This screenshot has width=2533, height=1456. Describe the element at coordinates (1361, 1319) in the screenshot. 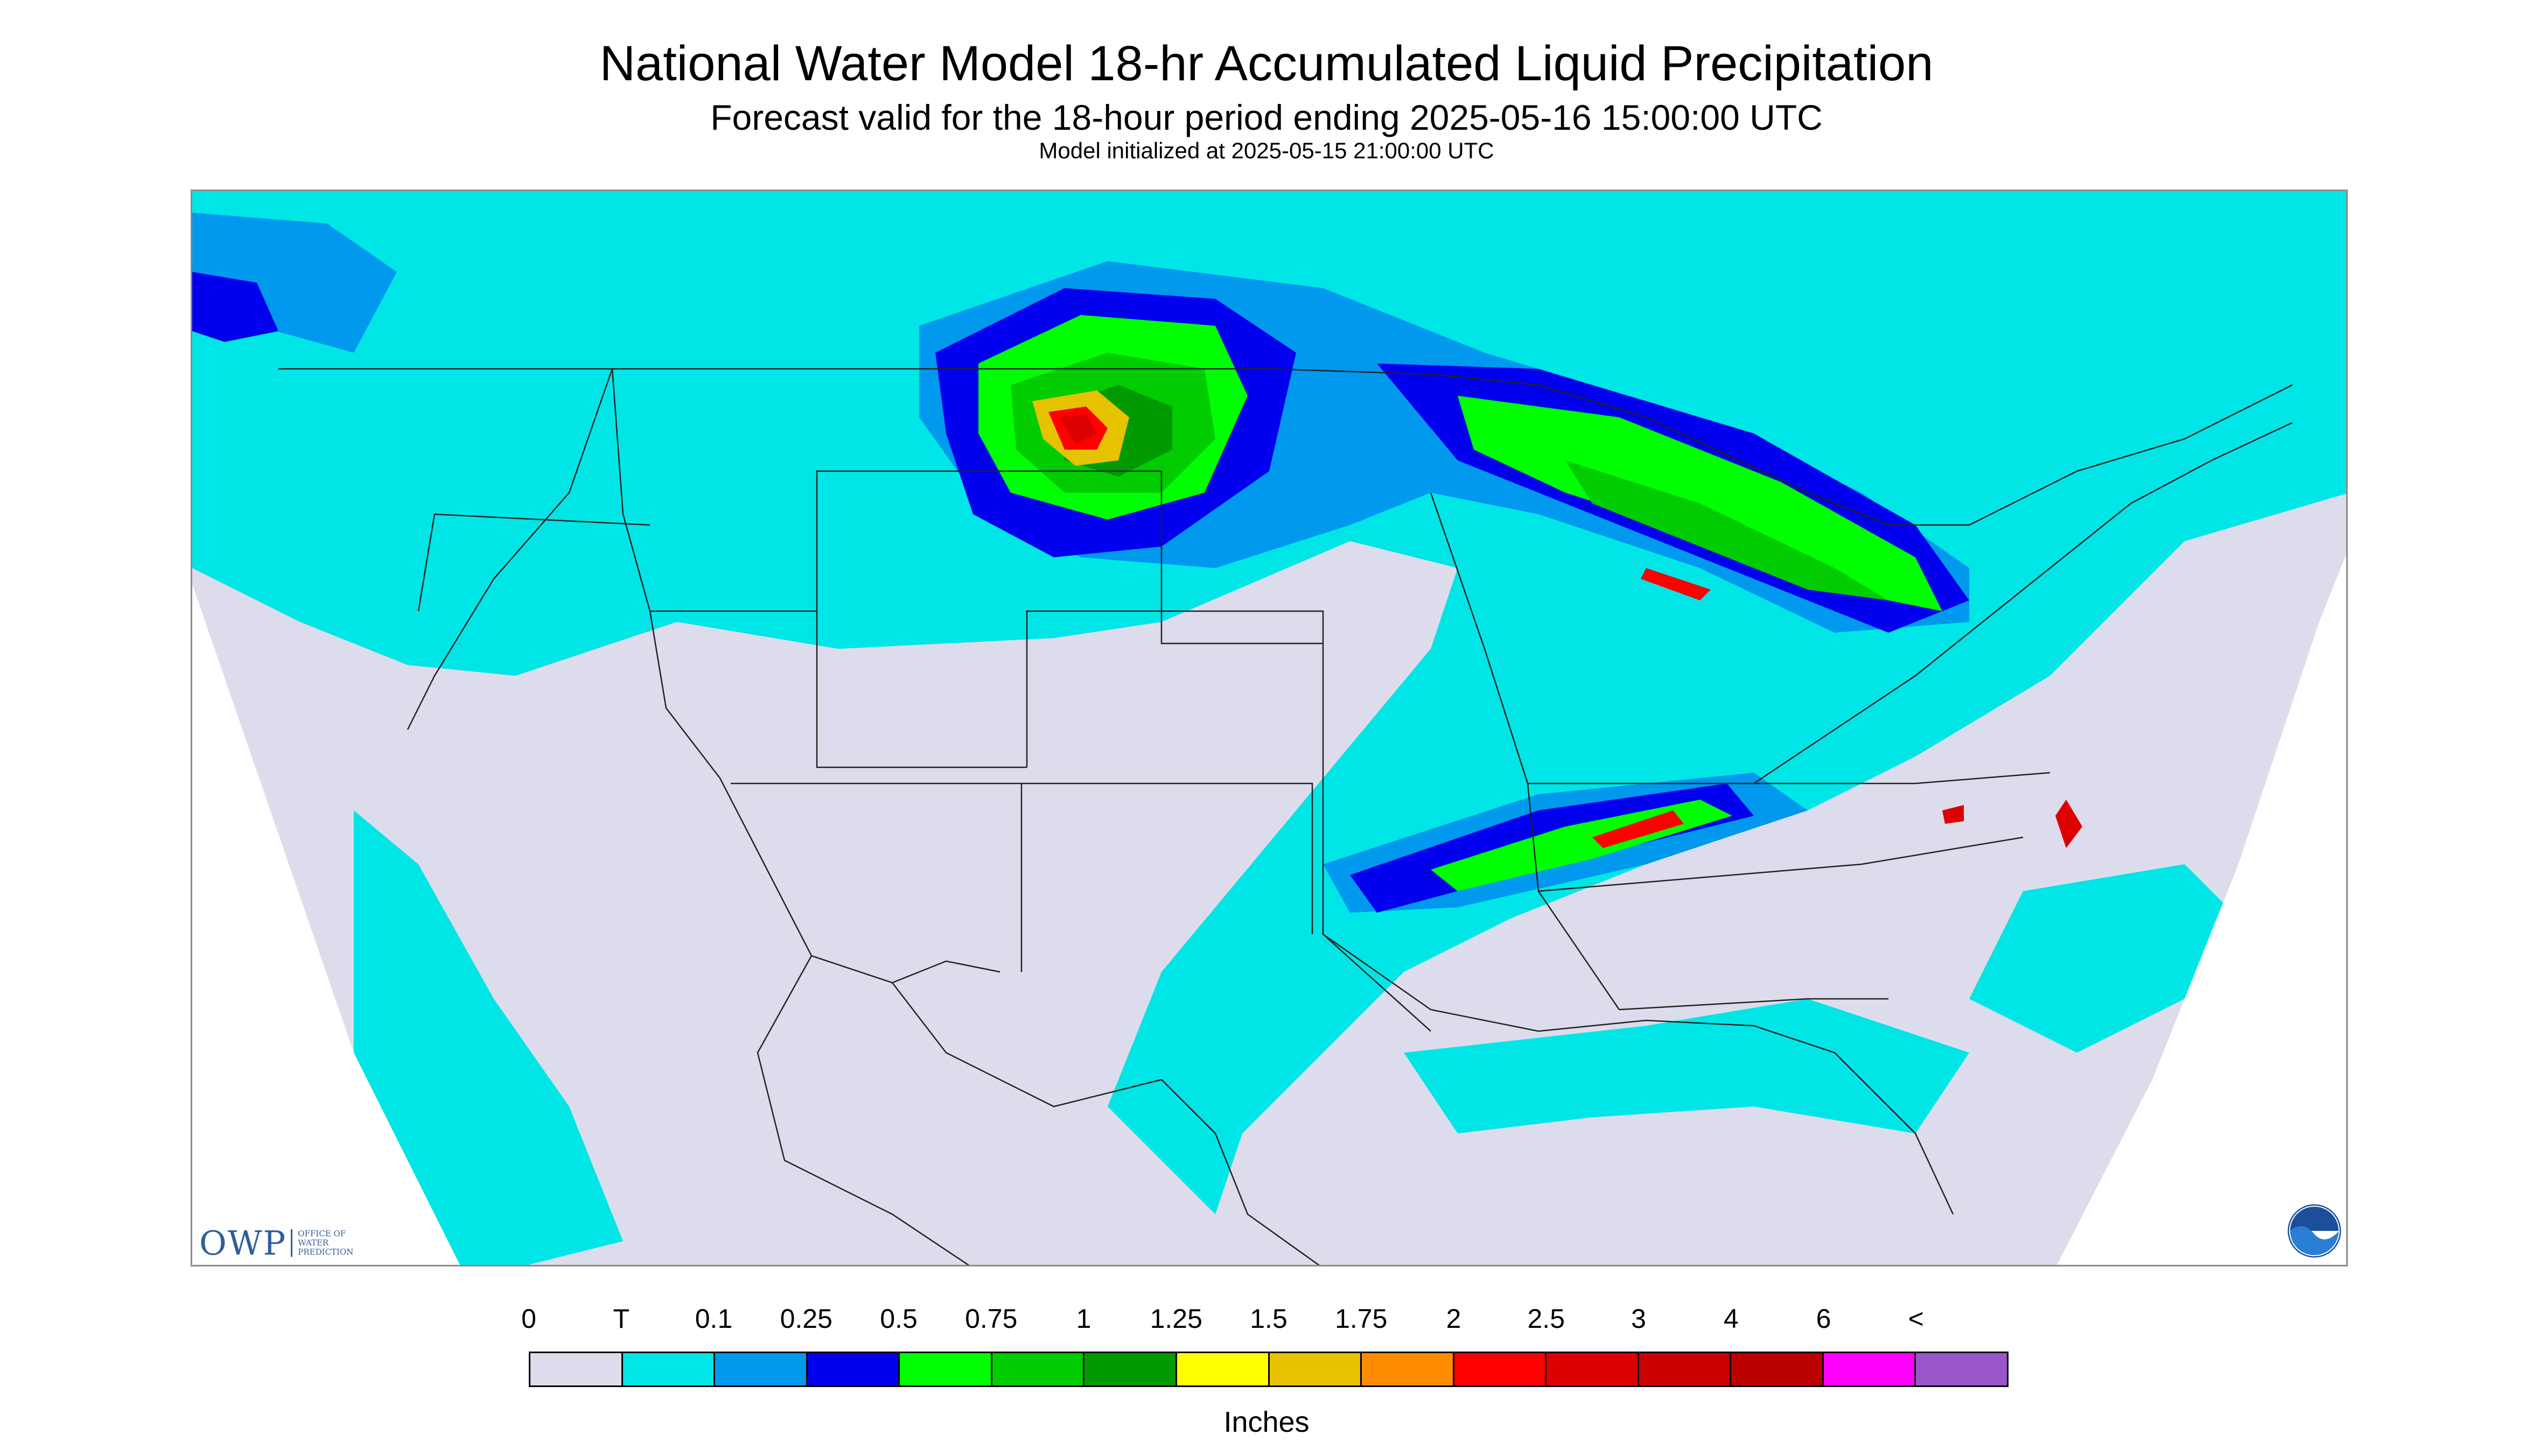

I see `legend-label: 1.75` at that location.